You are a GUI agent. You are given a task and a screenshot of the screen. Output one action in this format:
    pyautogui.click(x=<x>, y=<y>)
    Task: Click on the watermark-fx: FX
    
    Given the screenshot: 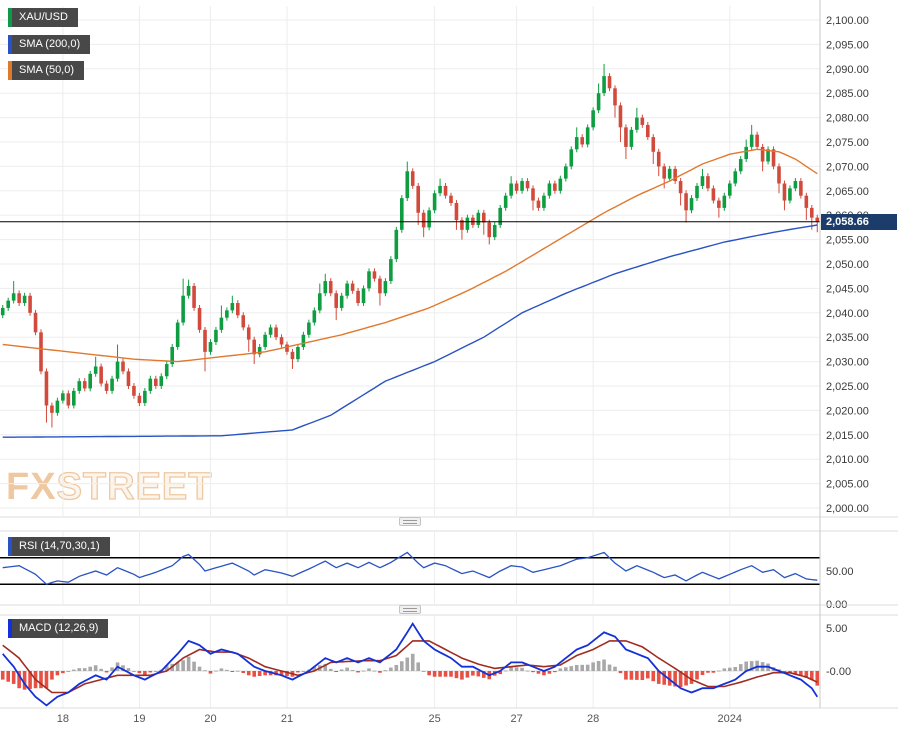 What is the action you would take?
    pyautogui.click(x=31, y=487)
    